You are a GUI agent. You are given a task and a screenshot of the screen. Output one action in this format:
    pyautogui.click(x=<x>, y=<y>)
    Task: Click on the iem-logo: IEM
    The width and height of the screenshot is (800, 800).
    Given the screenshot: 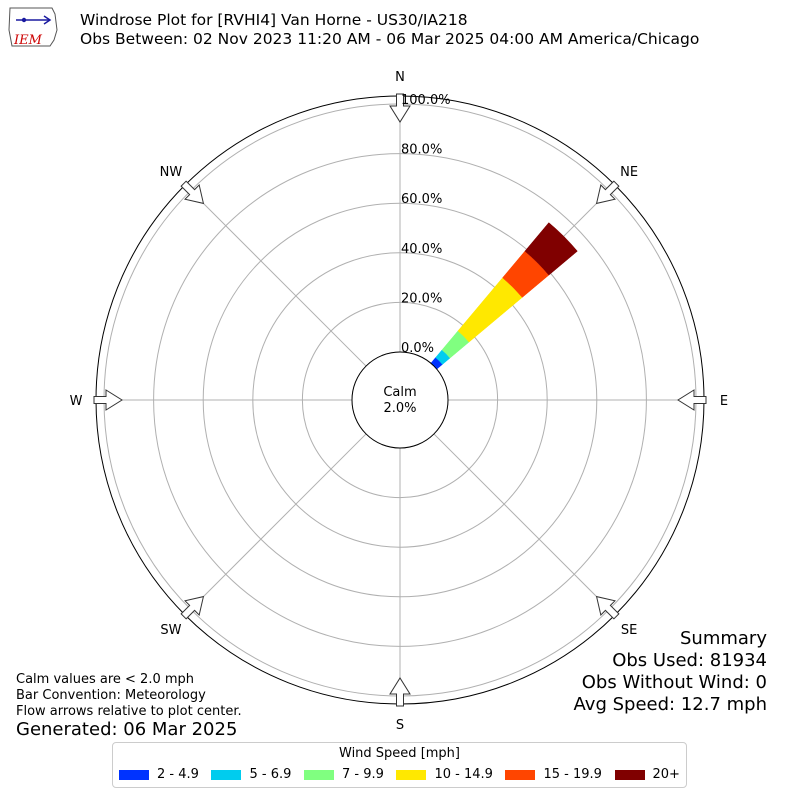 What is the action you would take?
    pyautogui.click(x=33, y=27)
    